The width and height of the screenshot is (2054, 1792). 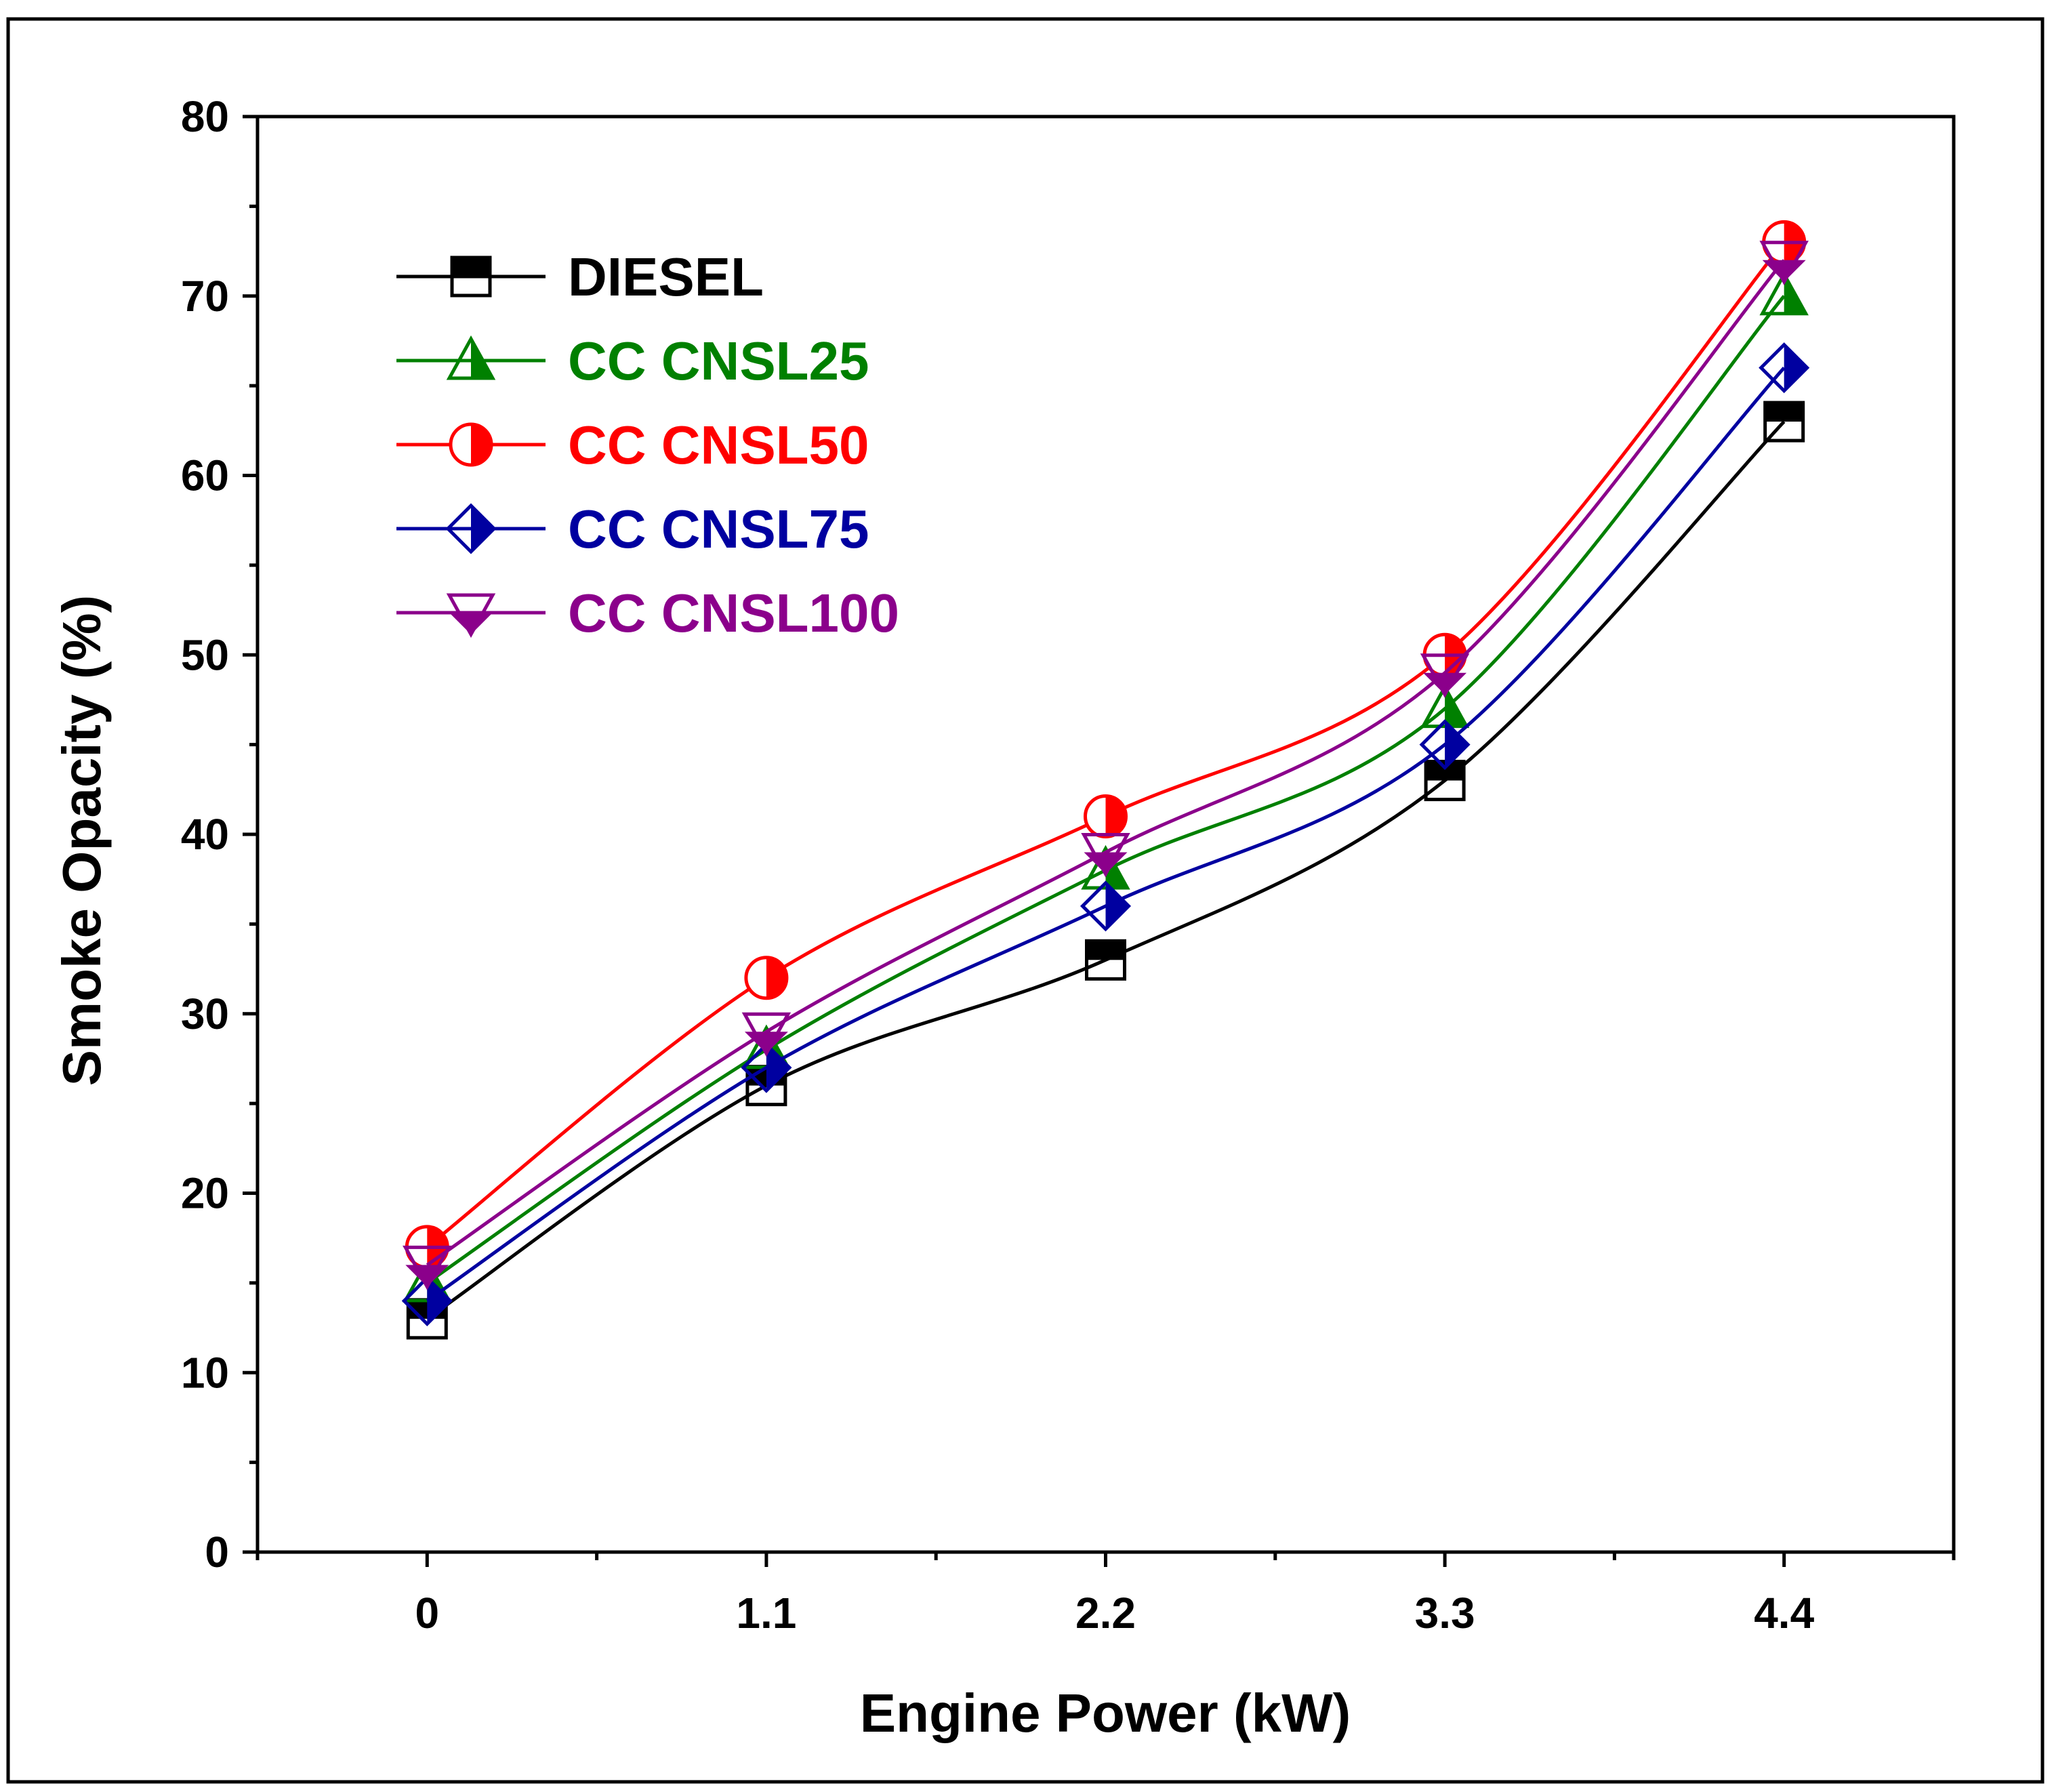 I want to click on x-axis: 0 1.1 2.2 3.3 4.4, so click(x=1105, y=1594).